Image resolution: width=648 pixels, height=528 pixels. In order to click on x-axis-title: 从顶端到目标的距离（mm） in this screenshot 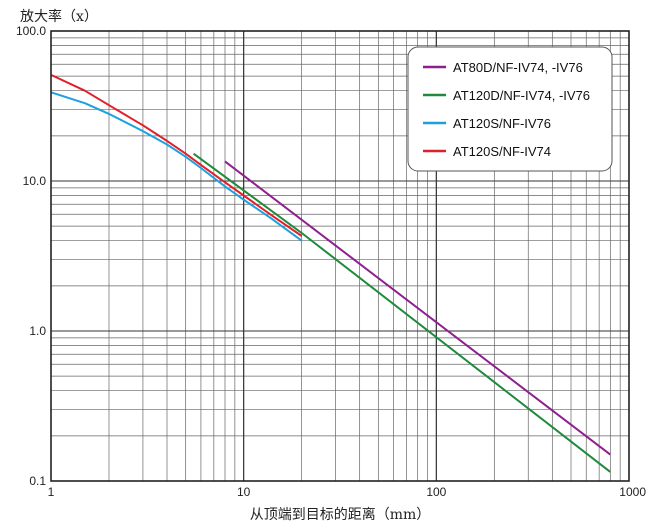, I will do `click(340, 514)`.